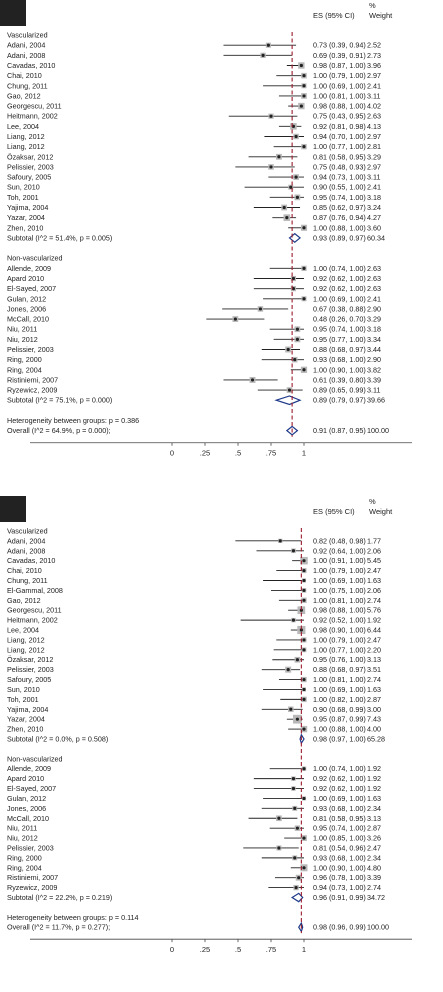  What do you see at coordinates (22, 339) in the screenshot?
I see `study-g2-8-label: Niu, 2012` at bounding box center [22, 339].